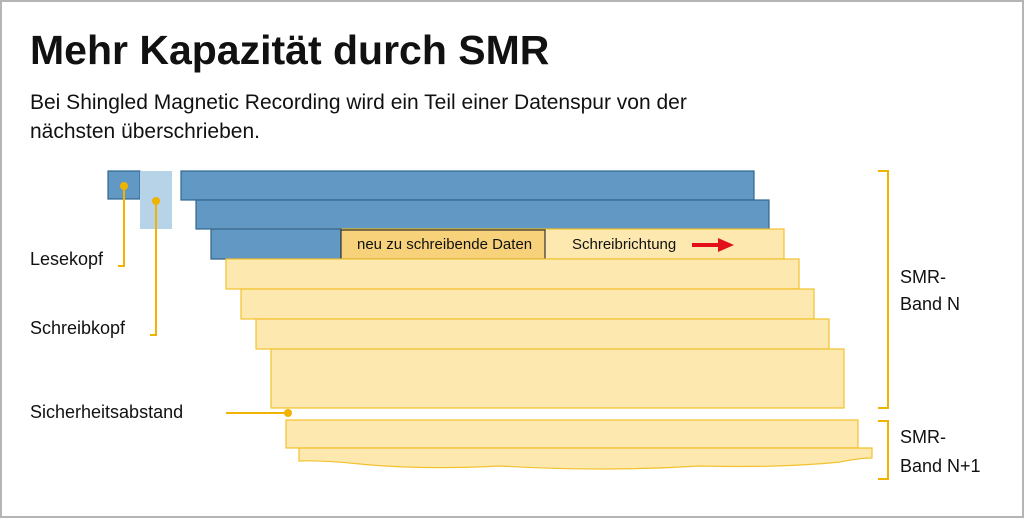 Image resolution: width=1024 pixels, height=523 pixels. What do you see at coordinates (67, 259) in the screenshot?
I see `label: Lesekopf` at bounding box center [67, 259].